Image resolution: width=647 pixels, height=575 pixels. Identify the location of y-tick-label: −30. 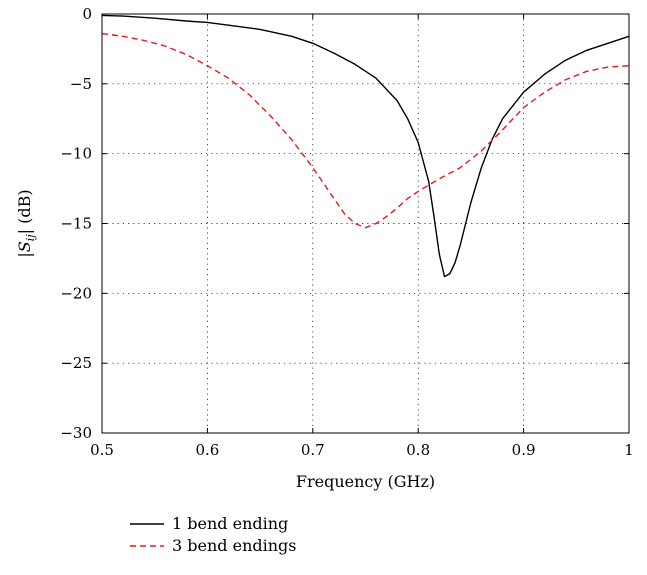
(76, 433).